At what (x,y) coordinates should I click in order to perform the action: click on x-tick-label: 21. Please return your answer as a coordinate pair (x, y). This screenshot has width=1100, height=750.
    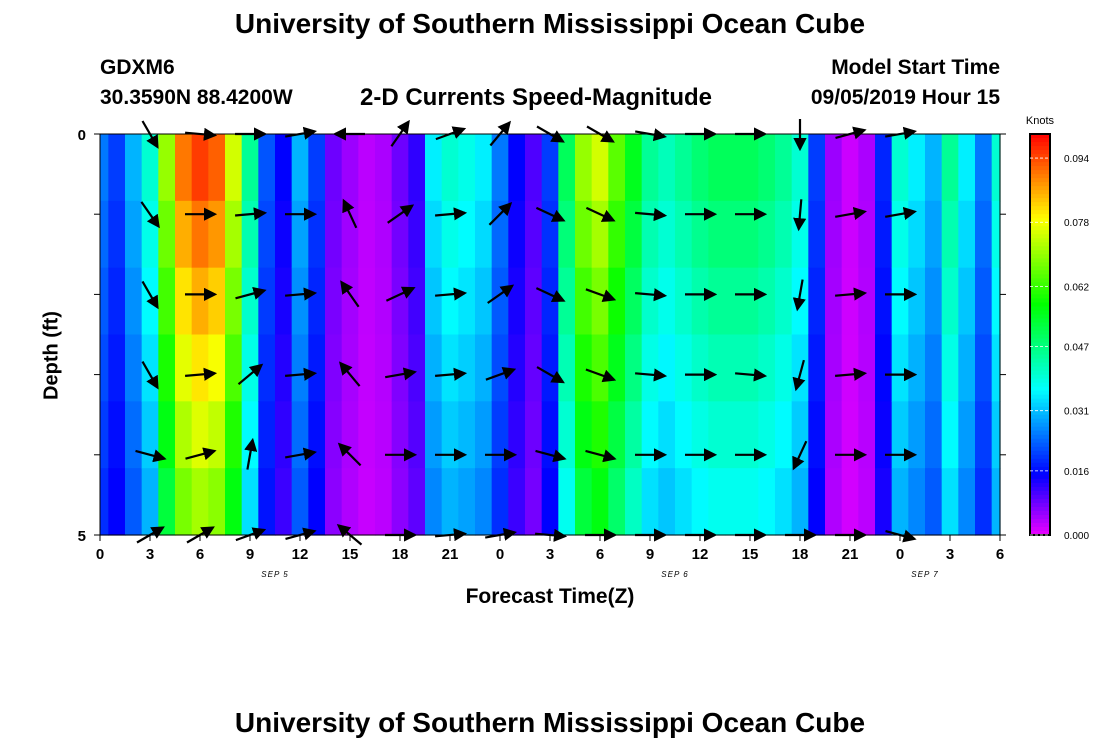
    Looking at the image, I should click on (450, 554).